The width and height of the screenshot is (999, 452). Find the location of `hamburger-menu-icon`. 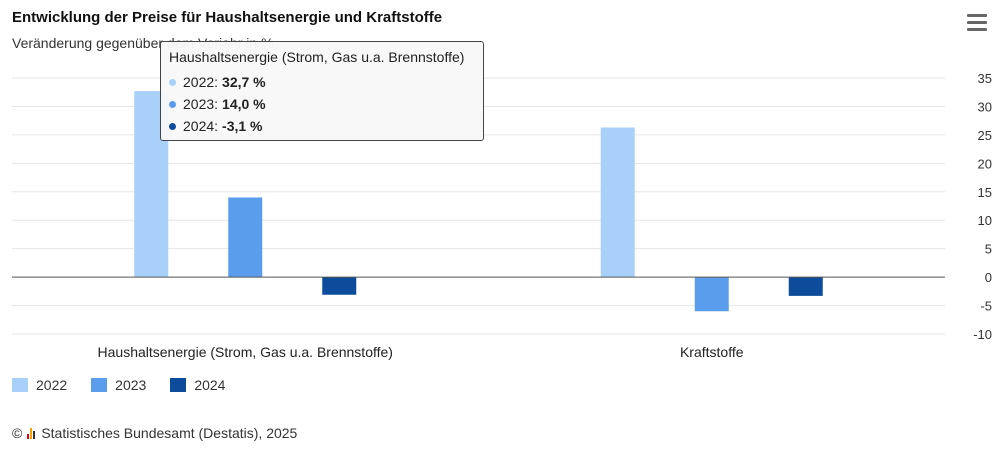

hamburger-menu-icon is located at coordinates (977, 23).